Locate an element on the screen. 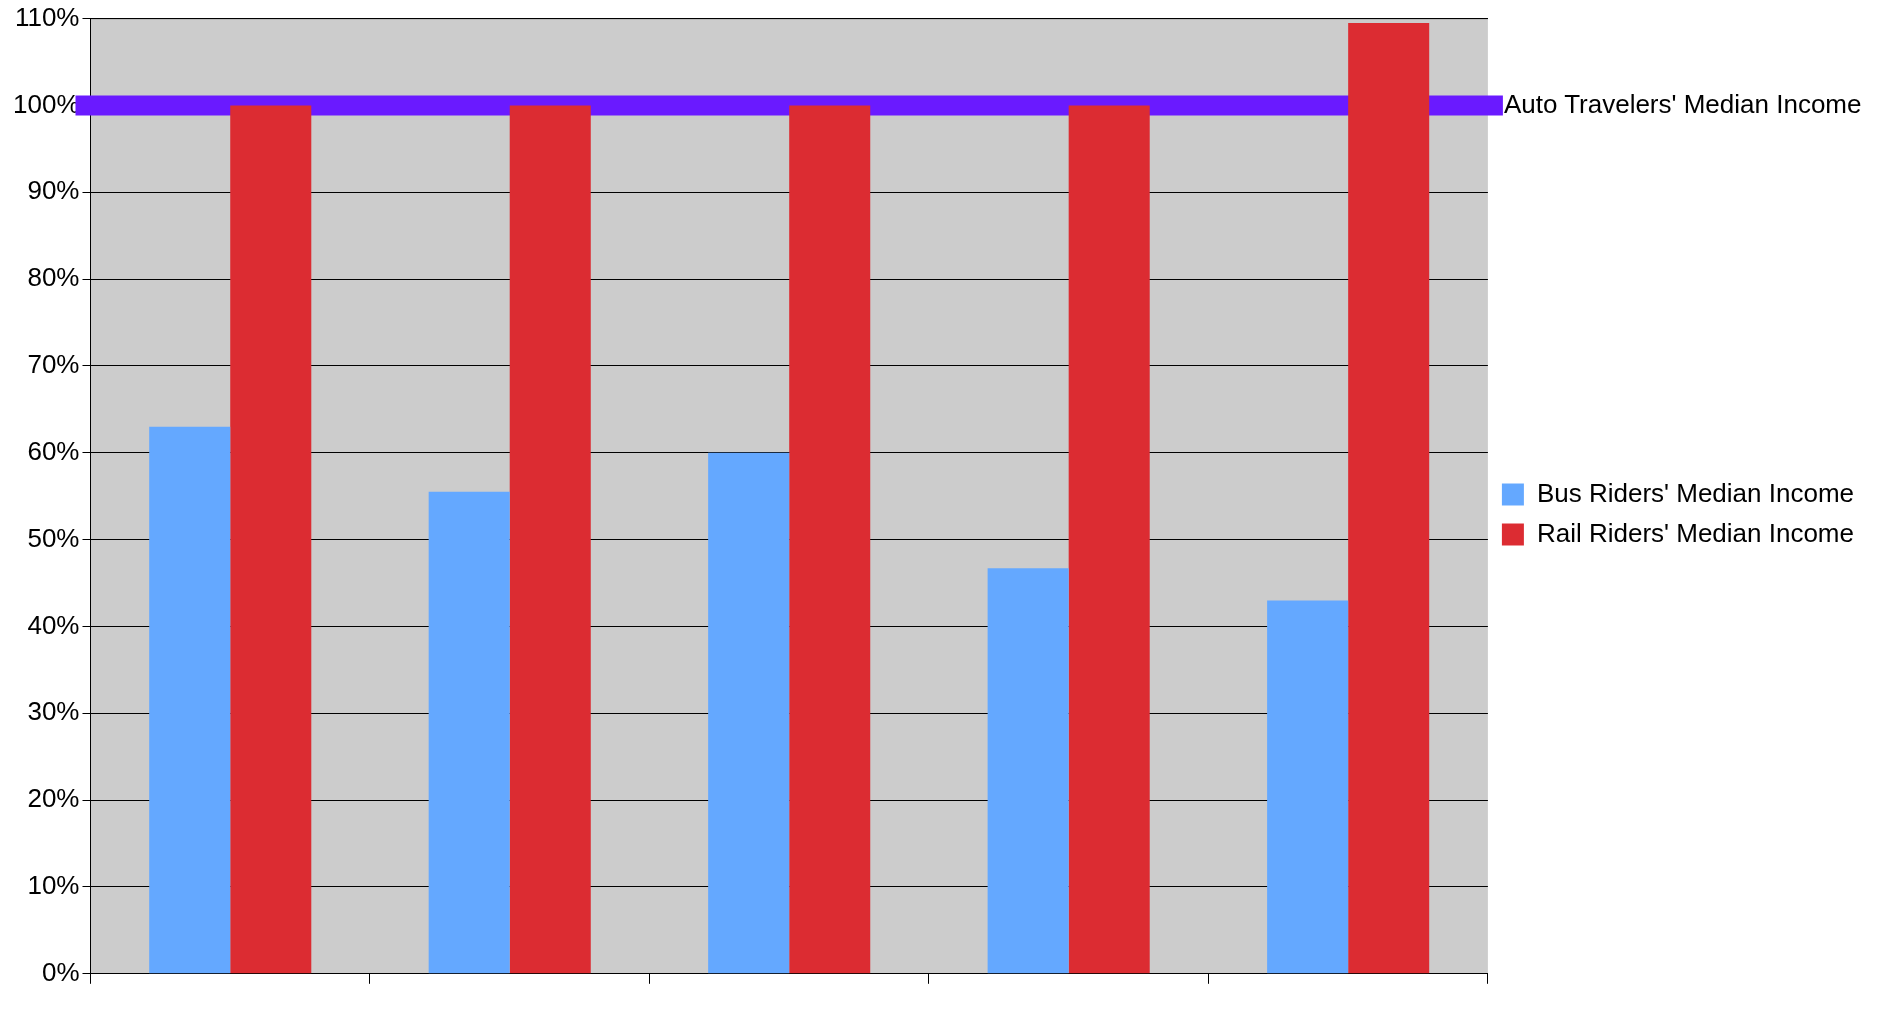  legend-label: Rail Riders' Median Income is located at coordinates (1695, 532).